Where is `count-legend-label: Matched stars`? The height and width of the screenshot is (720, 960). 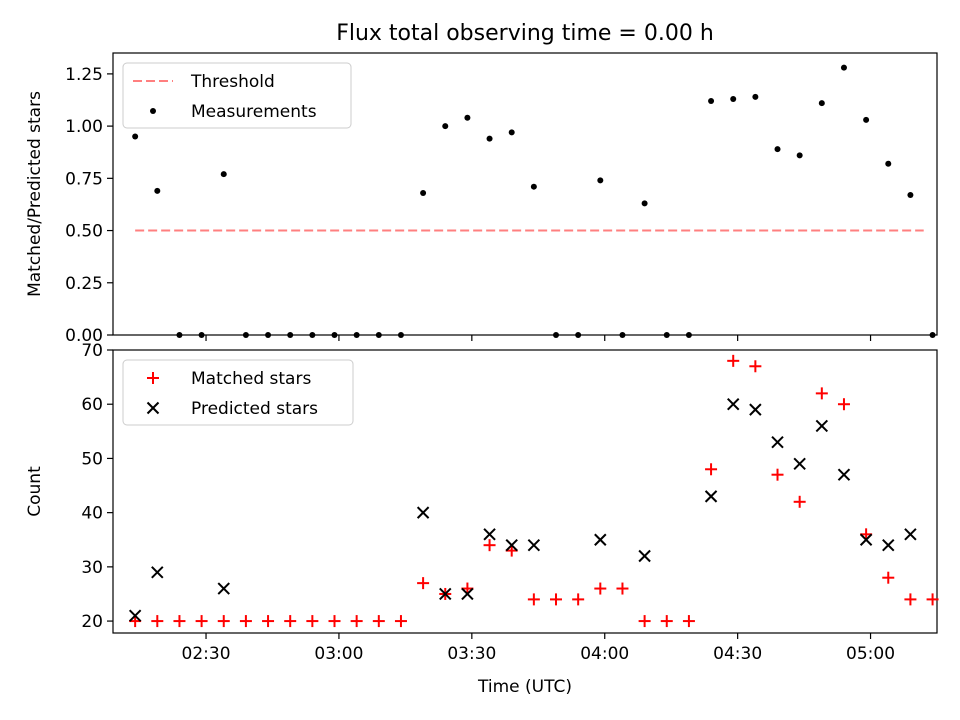
count-legend-label: Matched stars is located at coordinates (251, 379).